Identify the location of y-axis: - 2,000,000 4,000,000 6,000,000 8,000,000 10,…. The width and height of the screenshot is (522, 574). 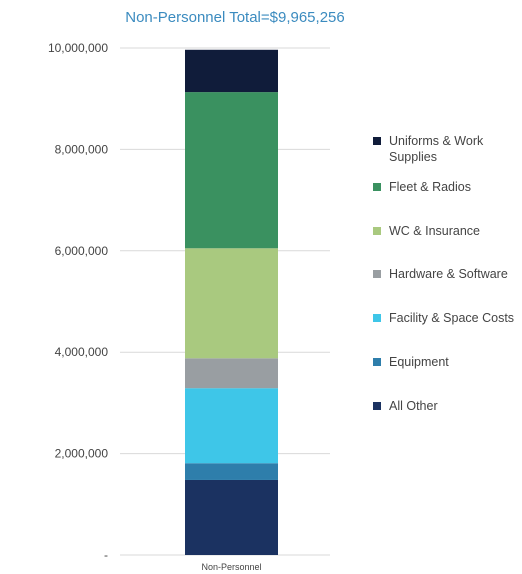
(78, 301).